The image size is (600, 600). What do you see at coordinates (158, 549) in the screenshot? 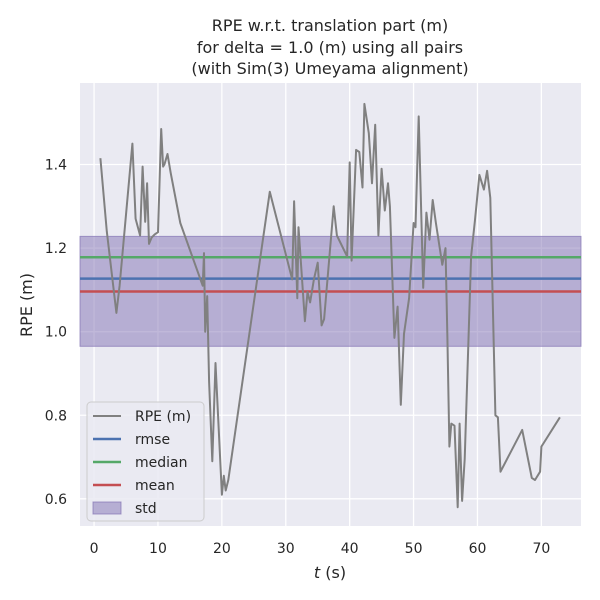
I see `x-tick-label: 10` at bounding box center [158, 549].